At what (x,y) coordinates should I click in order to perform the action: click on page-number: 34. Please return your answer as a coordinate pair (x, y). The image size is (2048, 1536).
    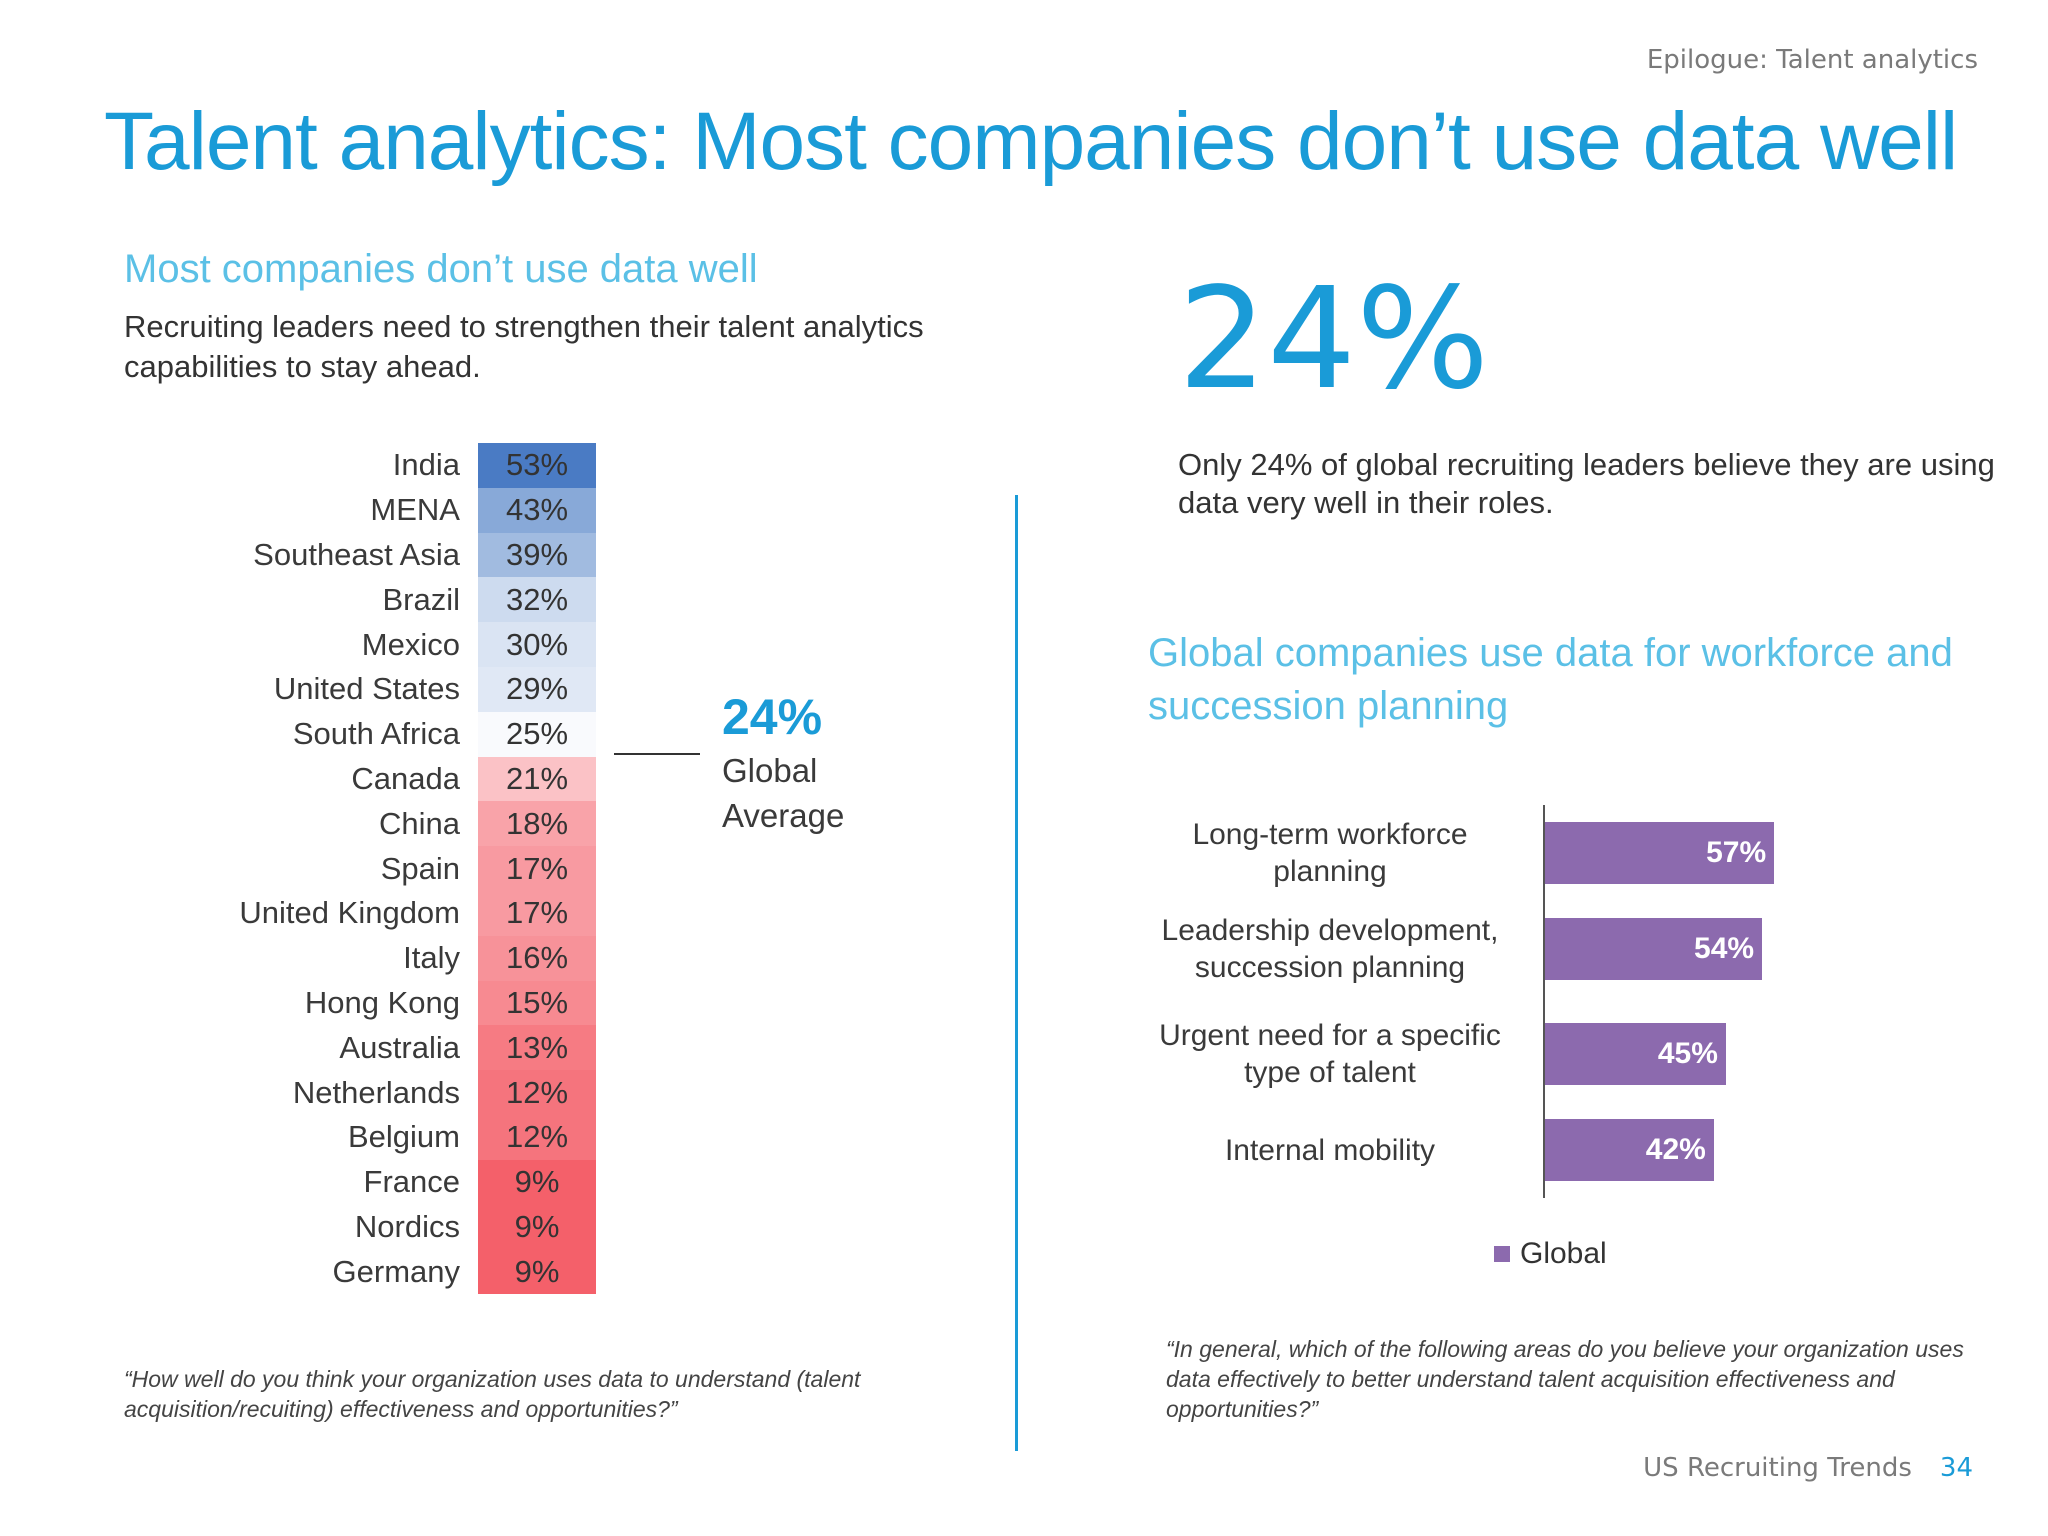
    Looking at the image, I should click on (1956, 1468).